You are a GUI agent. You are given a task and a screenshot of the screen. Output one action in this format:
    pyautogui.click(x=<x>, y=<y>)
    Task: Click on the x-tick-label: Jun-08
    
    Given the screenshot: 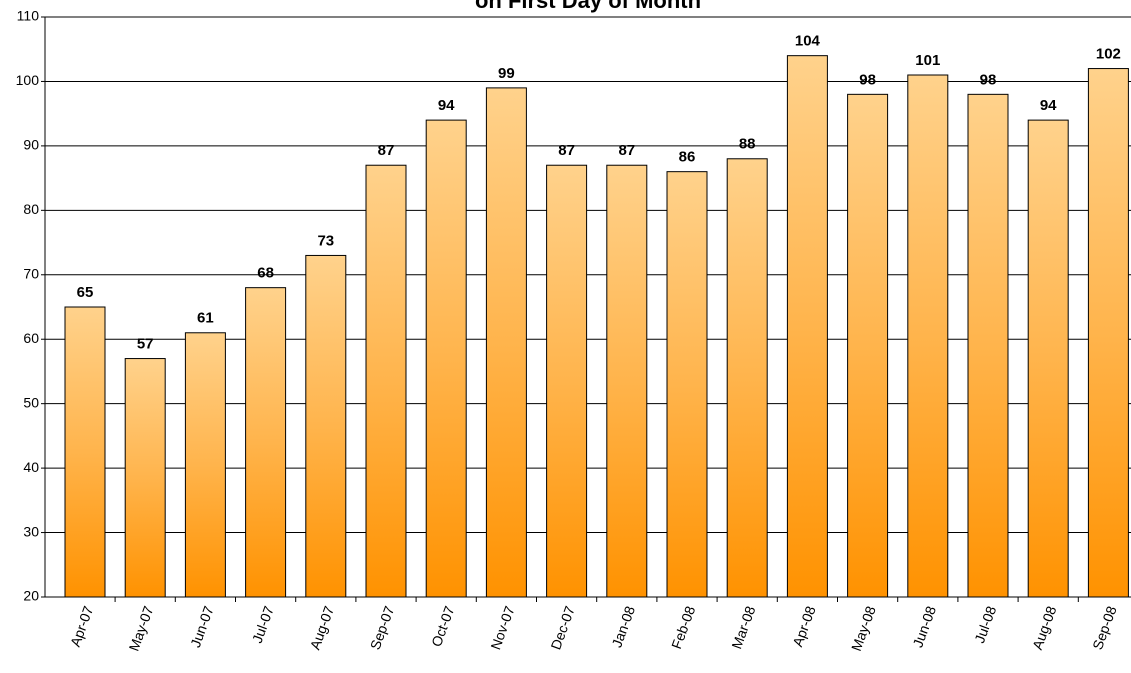 What is the action you would take?
    pyautogui.click(x=924, y=627)
    